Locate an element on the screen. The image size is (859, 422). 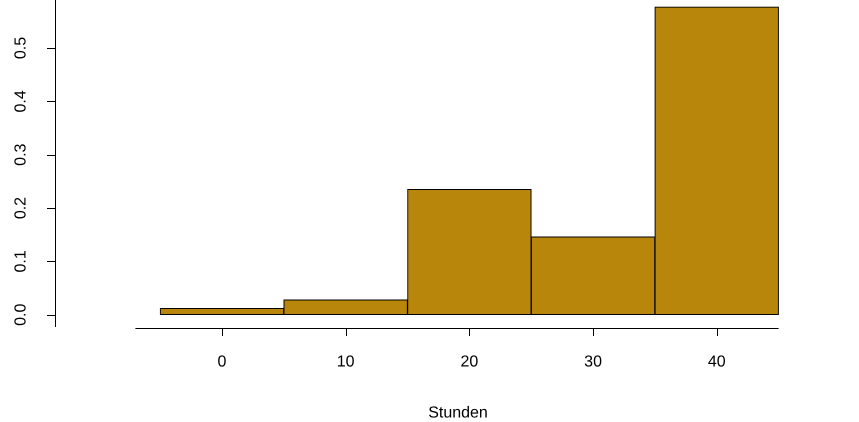
x-axis-title: Stunden is located at coordinates (458, 413).